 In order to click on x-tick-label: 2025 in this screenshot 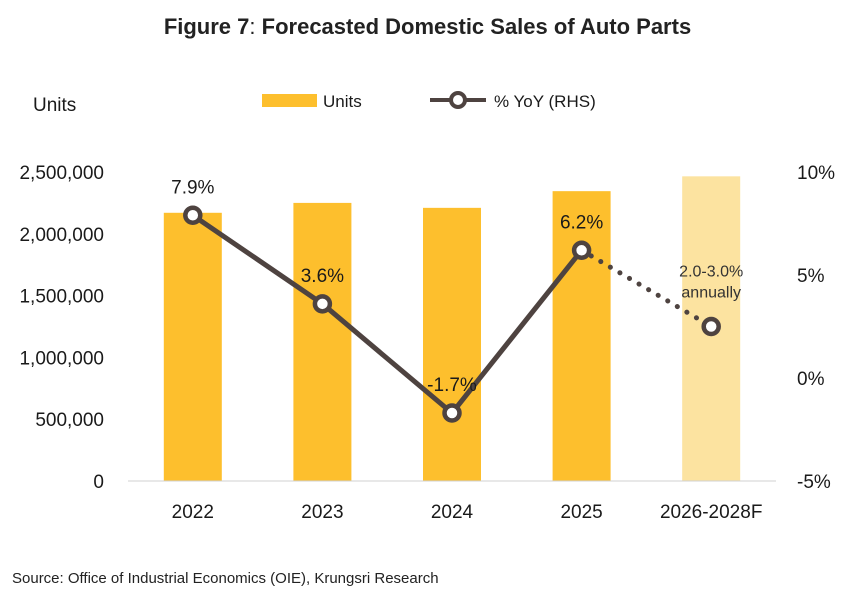, I will do `click(581, 512)`.